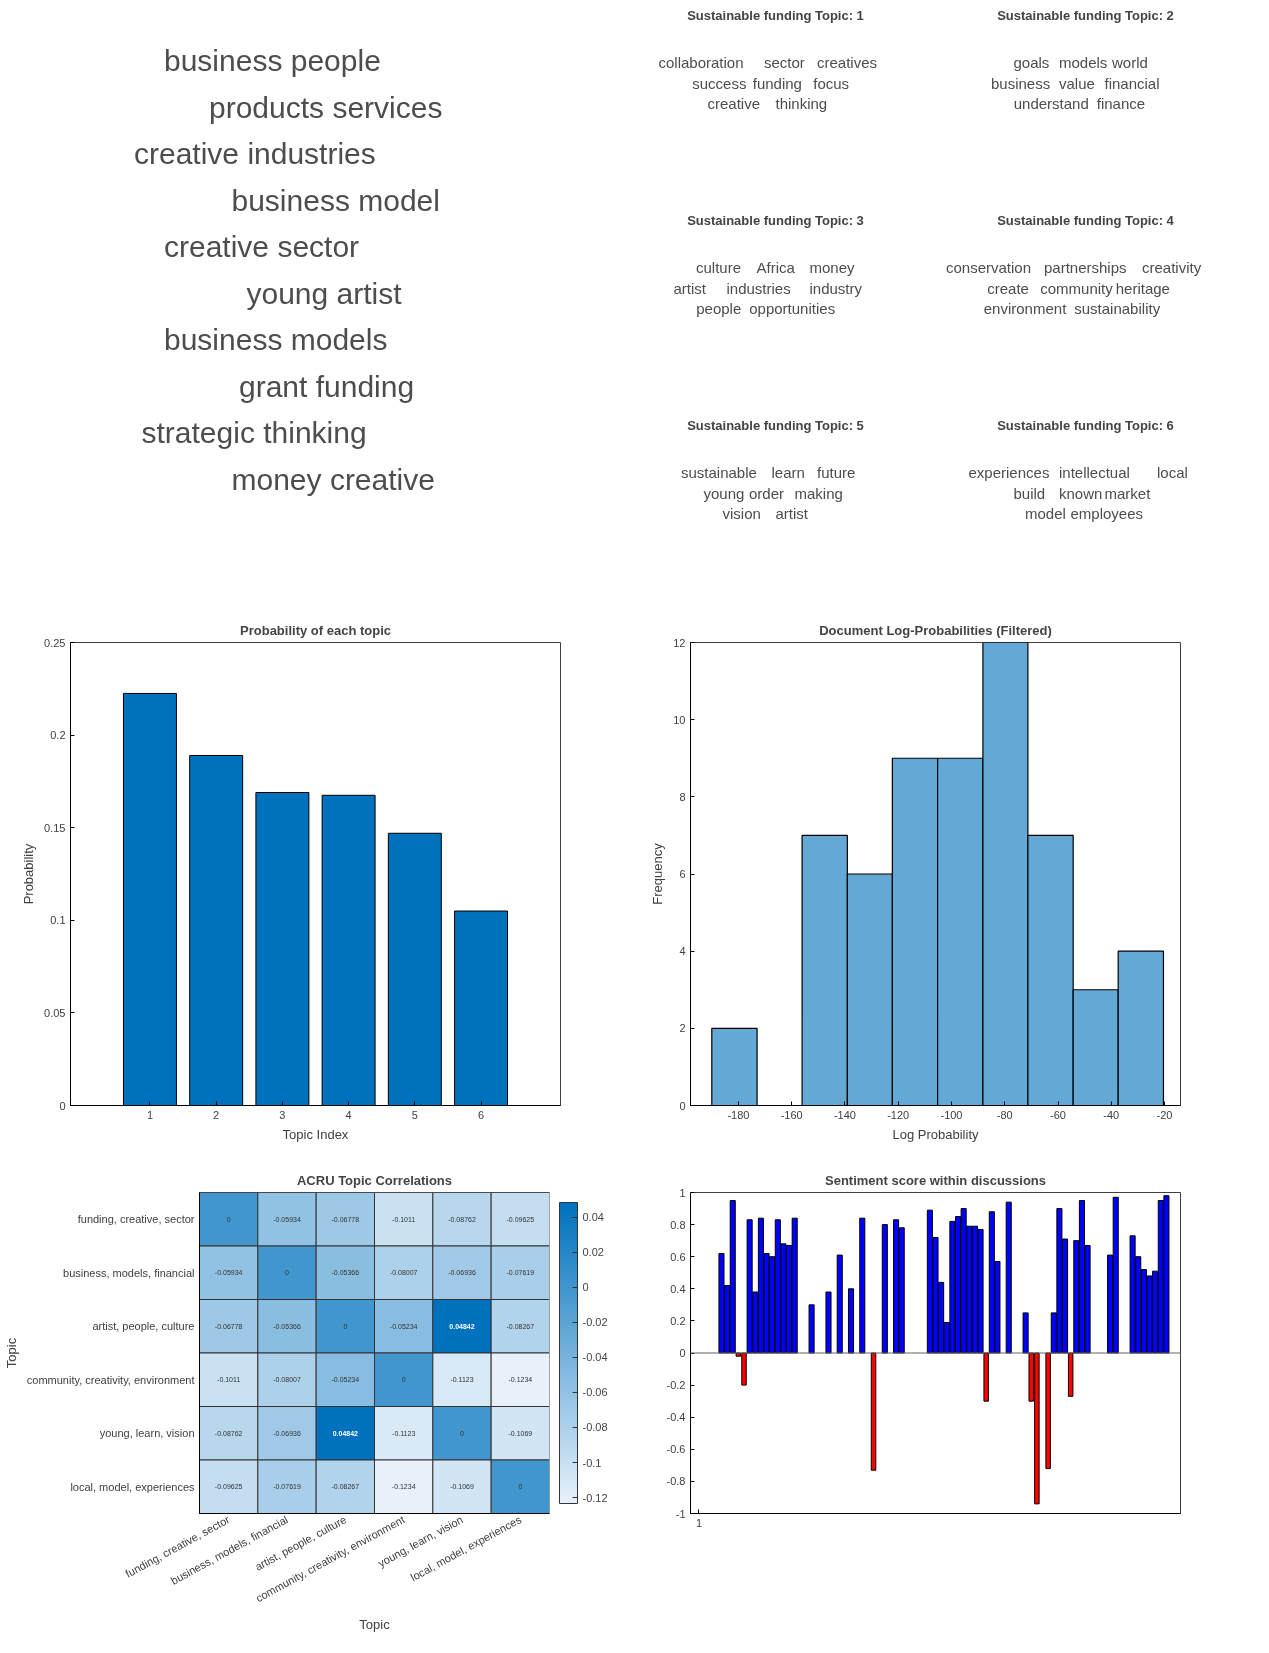 Image resolution: width=1269 pixels, height=1653 pixels. I want to click on category-label: creative sector, so click(262, 246).